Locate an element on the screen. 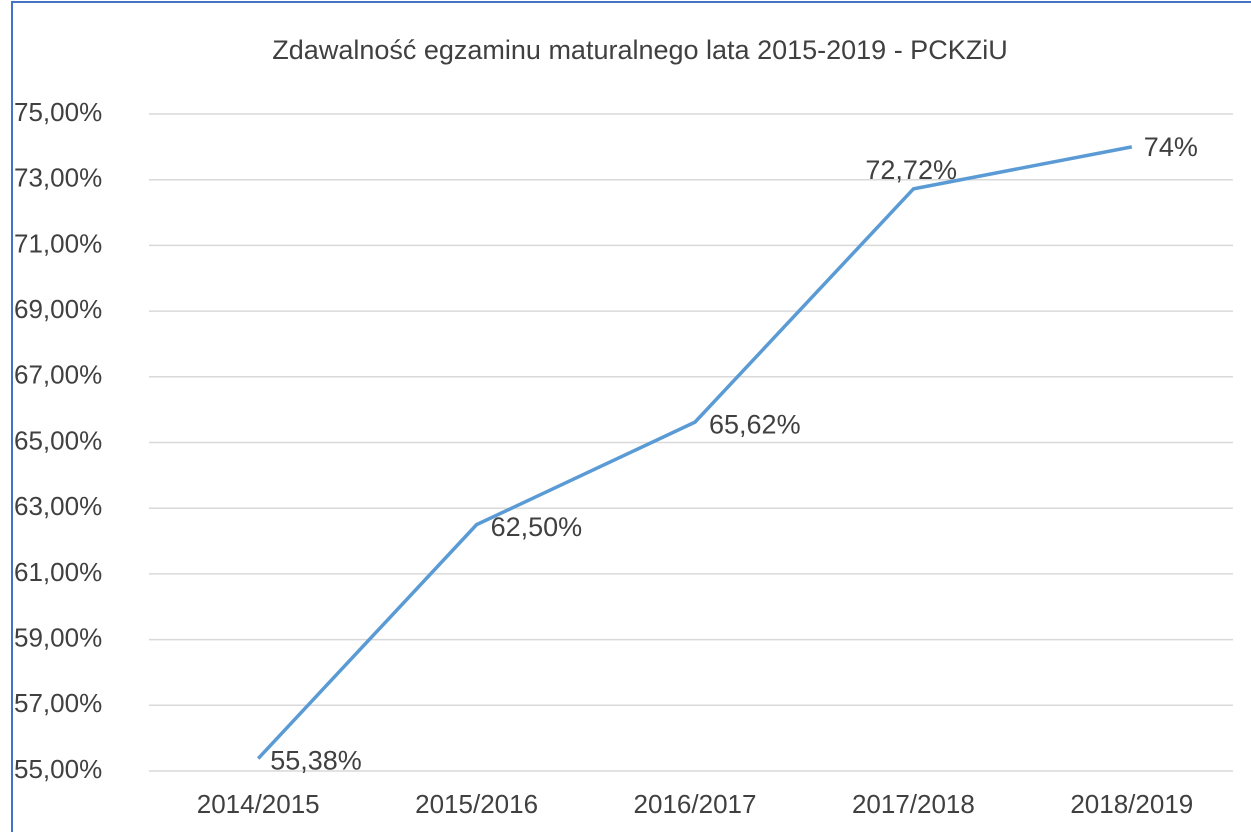 The width and height of the screenshot is (1251, 832). x-tick-label: 2017/2018 is located at coordinates (913, 804).